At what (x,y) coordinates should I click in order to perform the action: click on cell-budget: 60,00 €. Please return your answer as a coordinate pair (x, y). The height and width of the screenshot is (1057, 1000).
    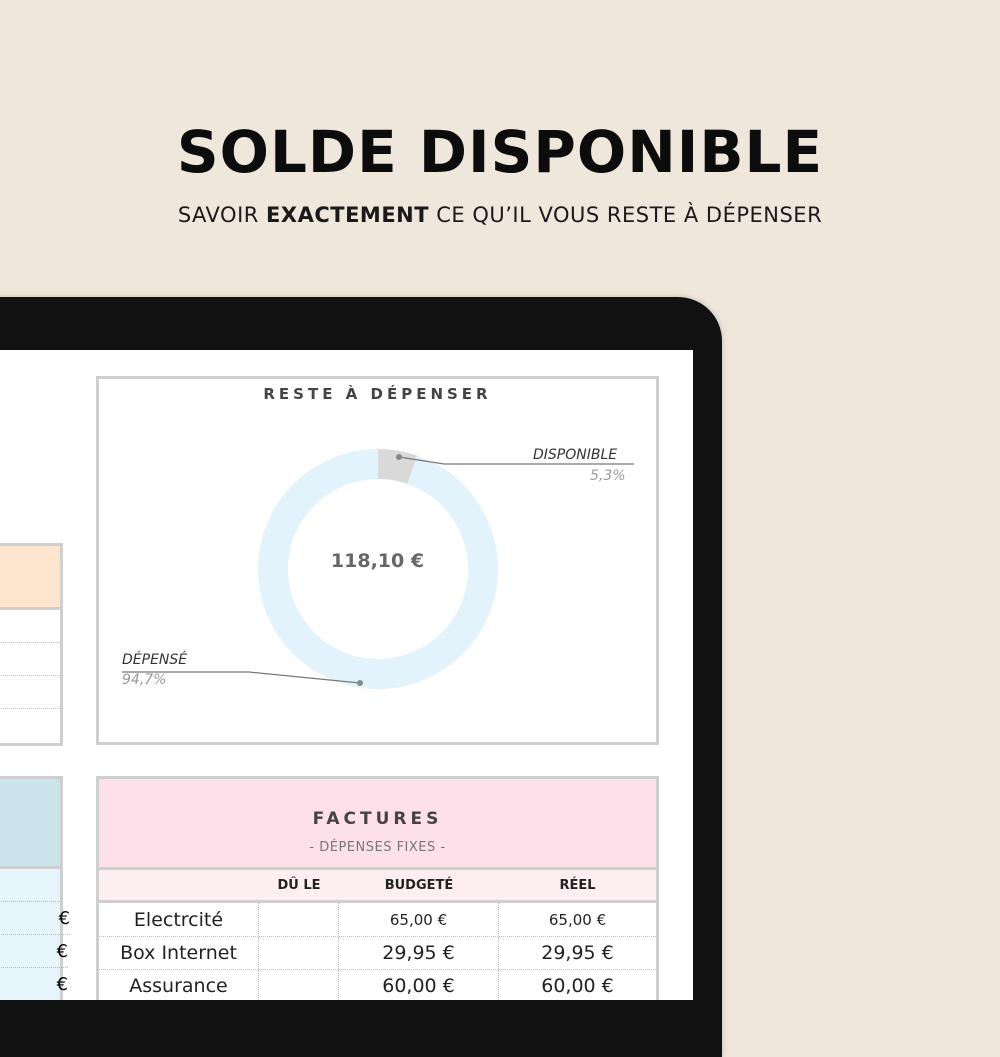
    Looking at the image, I should click on (419, 985).